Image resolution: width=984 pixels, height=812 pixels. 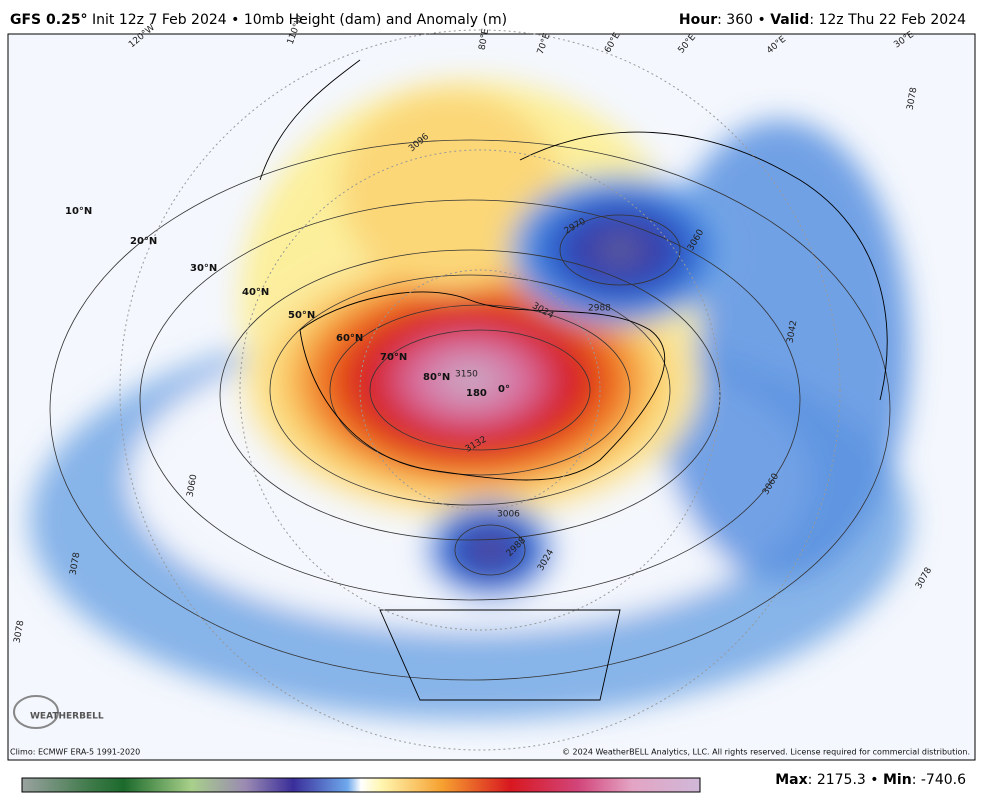 What do you see at coordinates (67, 717) in the screenshot?
I see `logo: WEATHERBELL` at bounding box center [67, 717].